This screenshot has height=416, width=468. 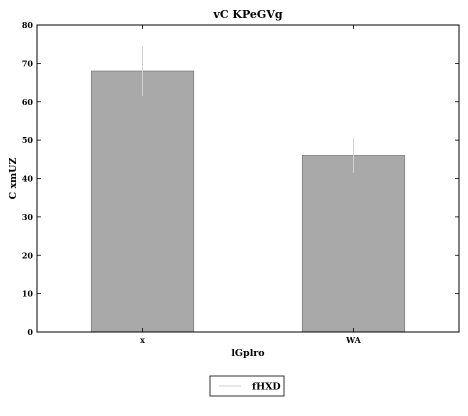 I want to click on legend: fHXD, so click(x=247, y=386).